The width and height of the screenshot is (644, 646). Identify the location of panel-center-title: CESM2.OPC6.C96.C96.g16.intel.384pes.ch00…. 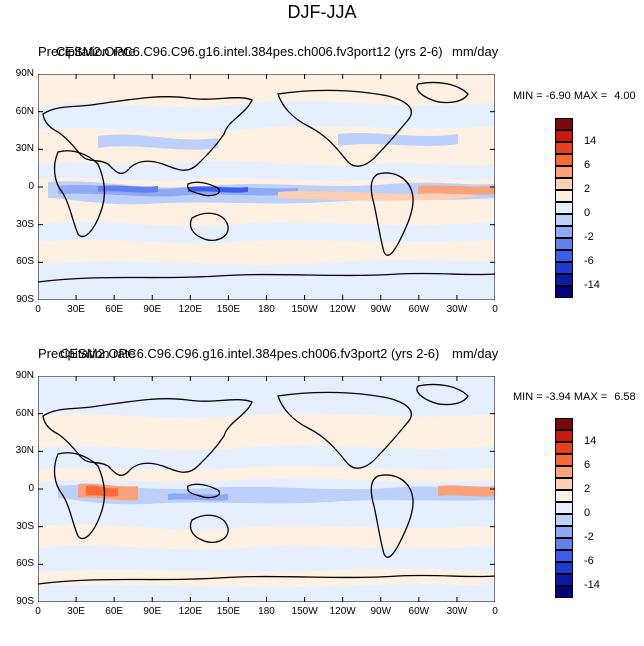
(249, 51).